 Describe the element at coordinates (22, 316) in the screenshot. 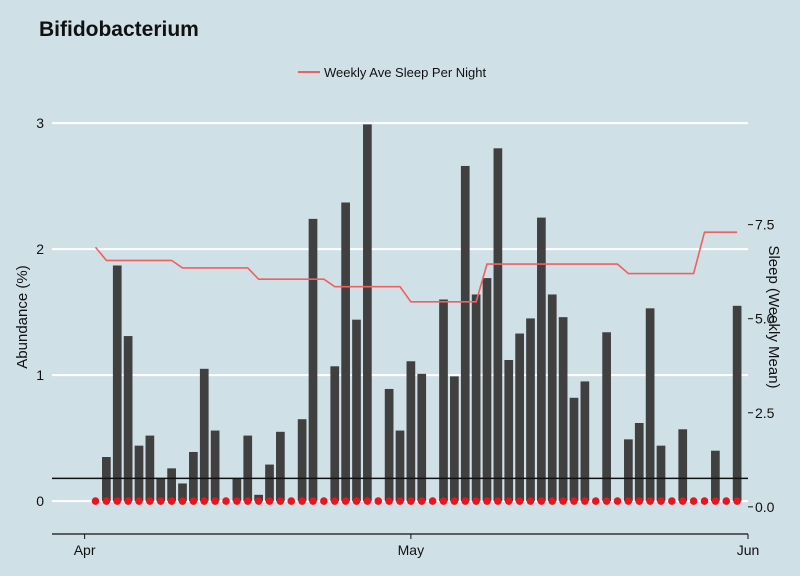

I see `y-axis-title: Abundance (%)` at that location.